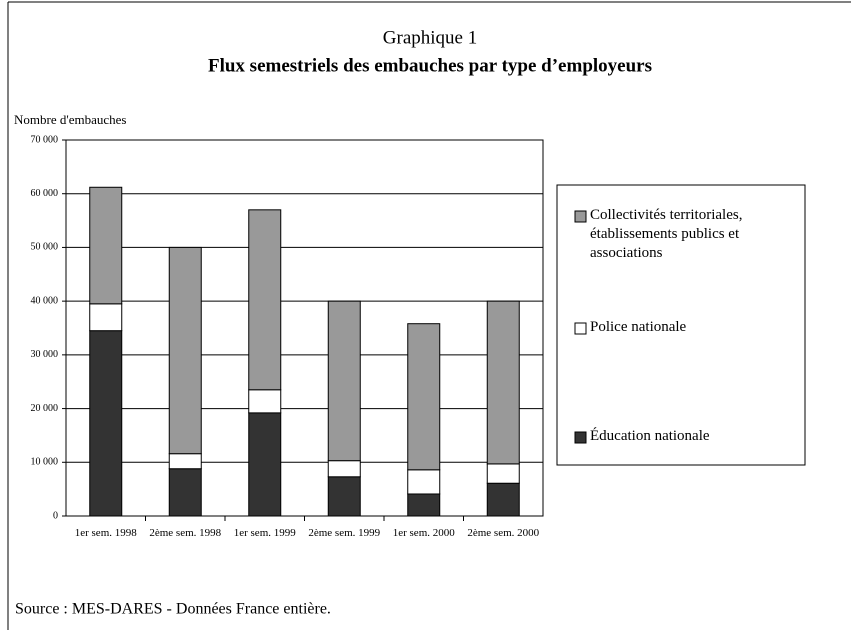 This screenshot has height=630, width=851. I want to click on y-tick-label: 20 000, so click(45, 408).